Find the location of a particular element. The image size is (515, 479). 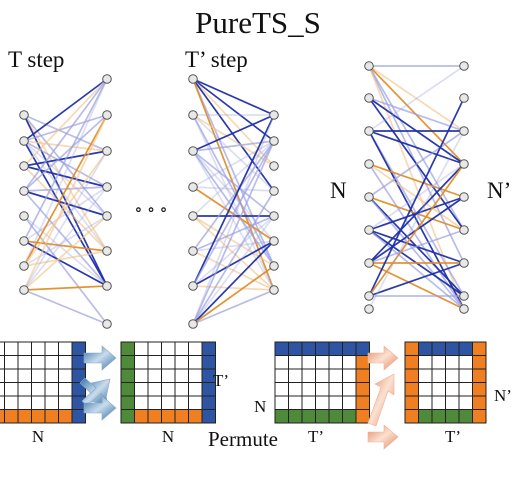

grid2-t-prime-label: T’ is located at coordinates (221, 380).